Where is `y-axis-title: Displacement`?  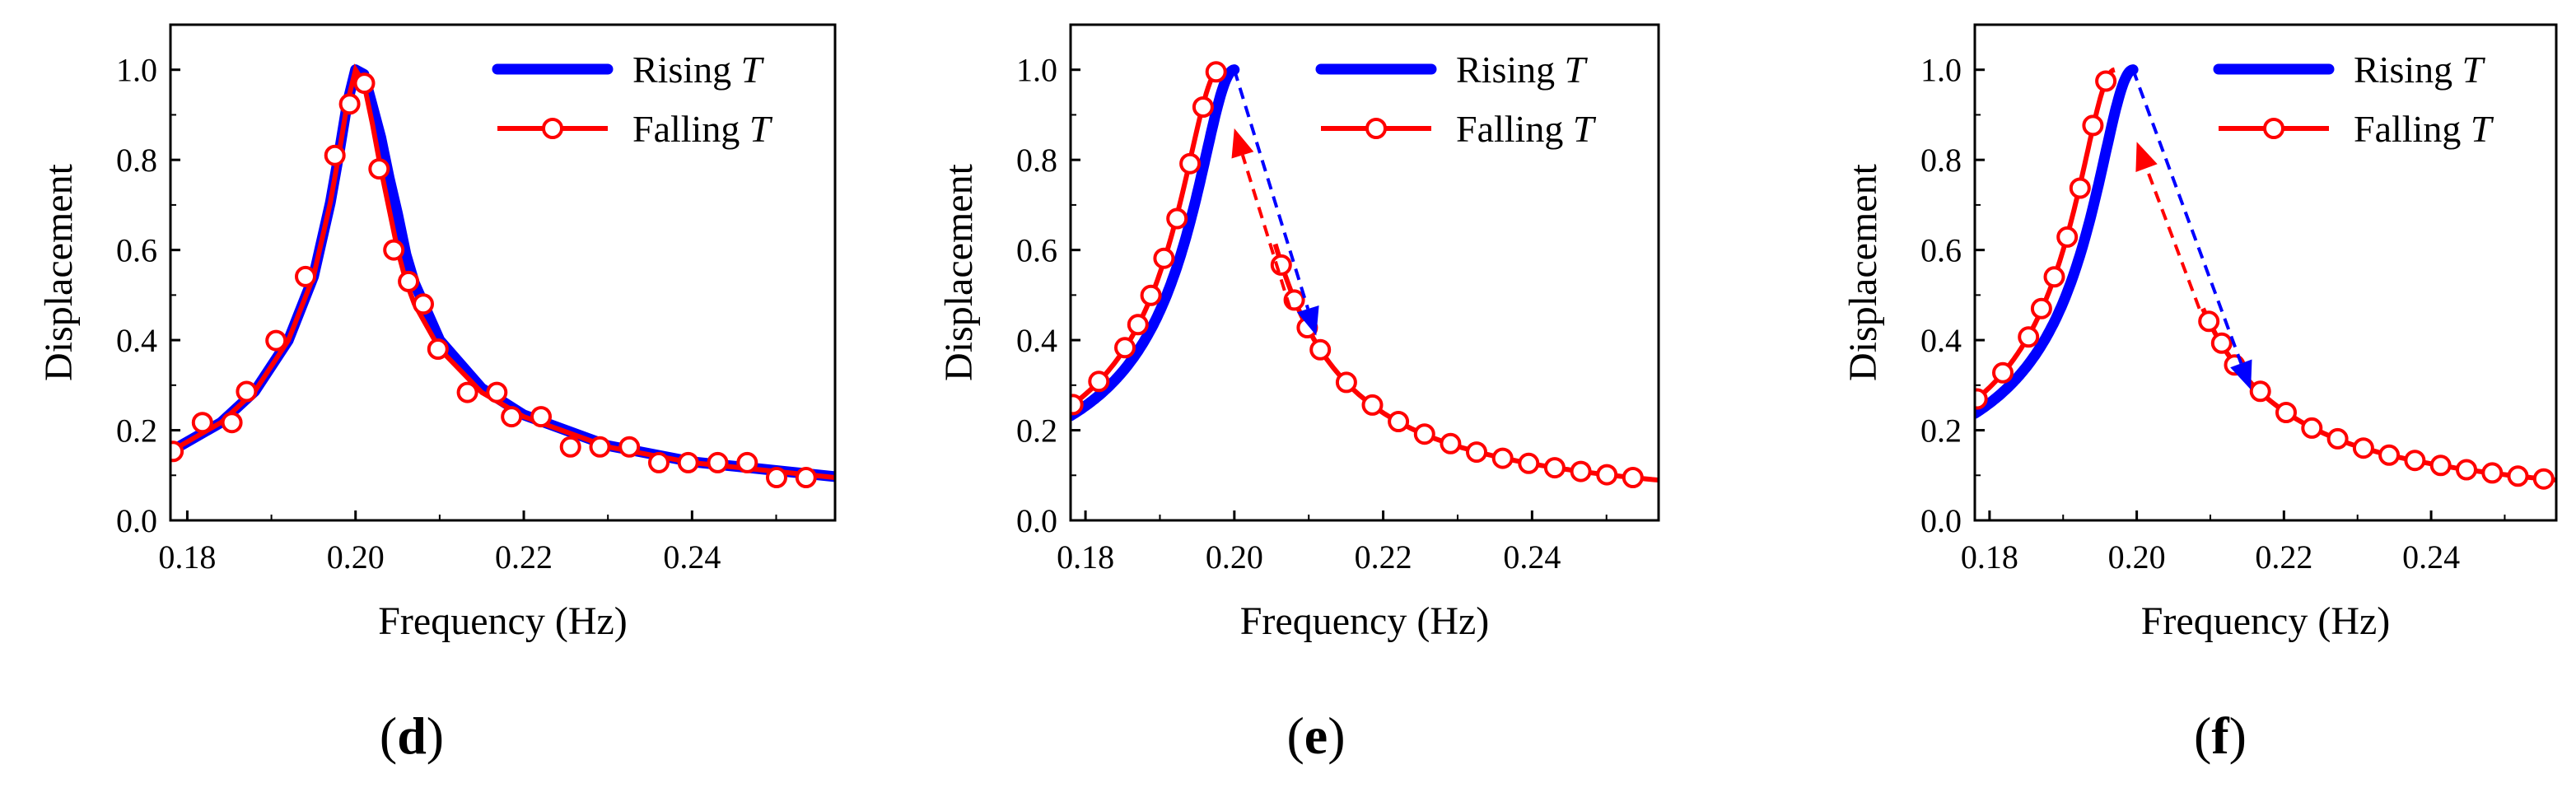
y-axis-title: Displacement is located at coordinates (1863, 272).